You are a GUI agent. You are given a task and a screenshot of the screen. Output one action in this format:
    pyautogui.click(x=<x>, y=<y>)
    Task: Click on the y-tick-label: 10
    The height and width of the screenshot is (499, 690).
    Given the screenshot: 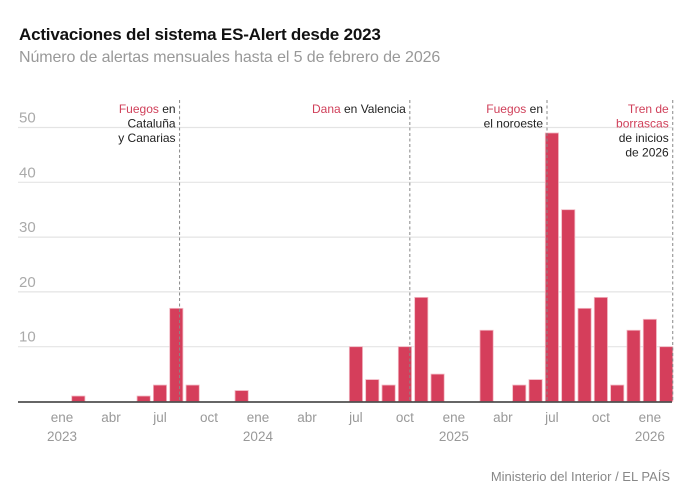 What is the action you would take?
    pyautogui.click(x=27, y=337)
    